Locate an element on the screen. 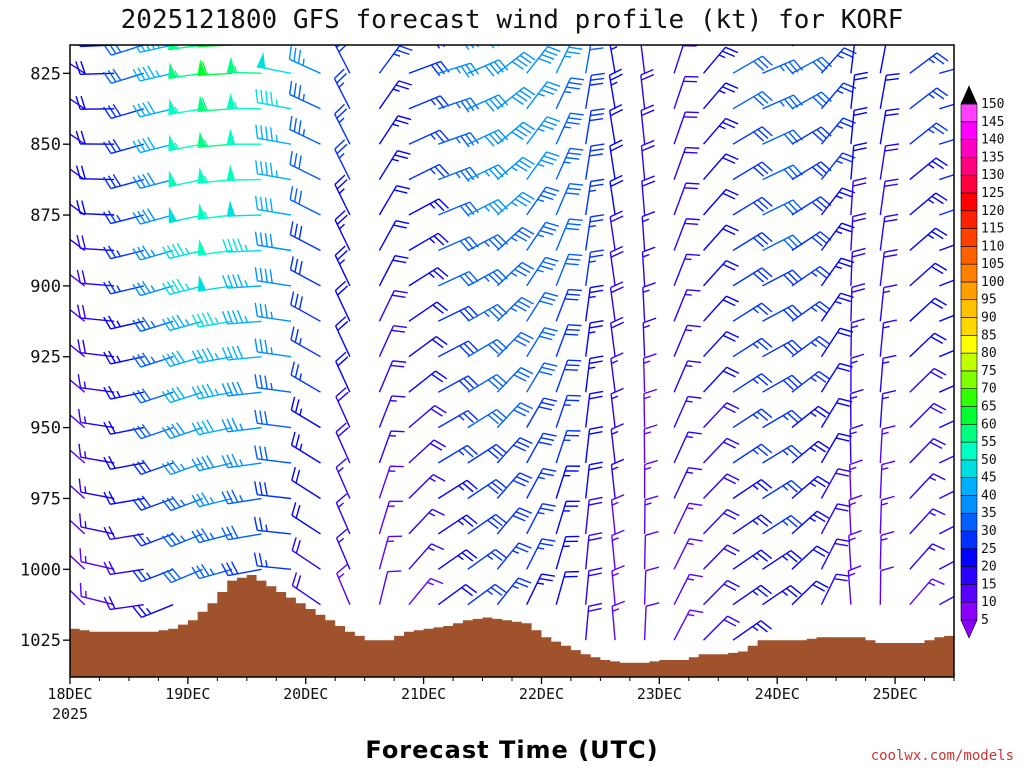 The width and height of the screenshot is (1024, 773). x-tick-label: 22DEC is located at coordinates (541, 694).